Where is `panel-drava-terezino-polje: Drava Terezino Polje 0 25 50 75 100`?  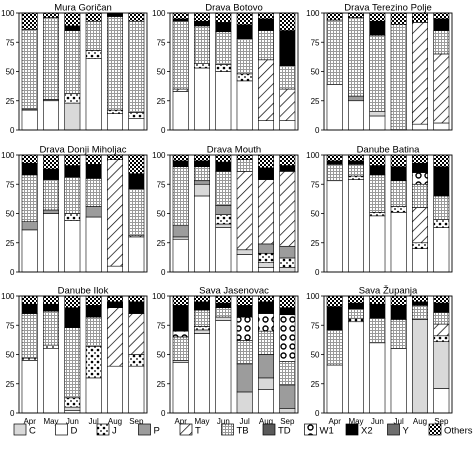 panel-drava-terezino-polje: Drava Terezino Polje 0 25 50 75 100 is located at coordinates (379, 69).